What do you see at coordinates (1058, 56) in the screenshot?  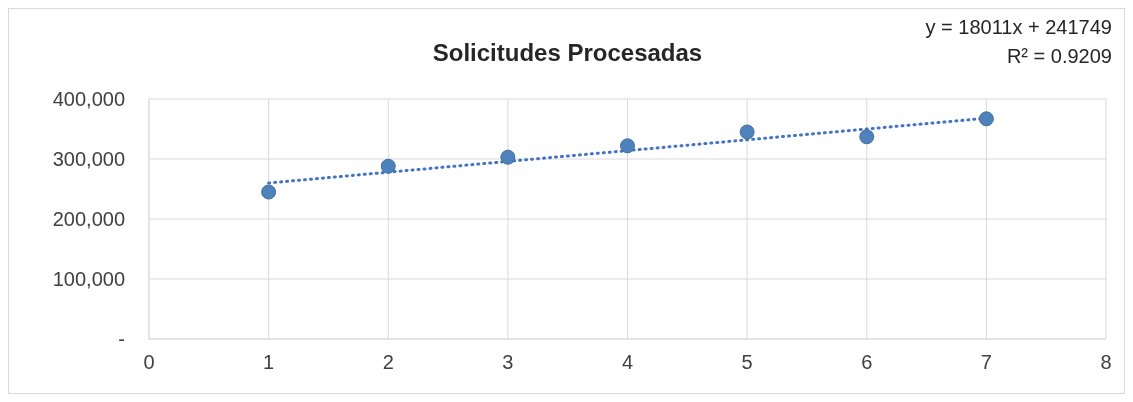 I see `text: R² = 0.9209` at bounding box center [1058, 56].